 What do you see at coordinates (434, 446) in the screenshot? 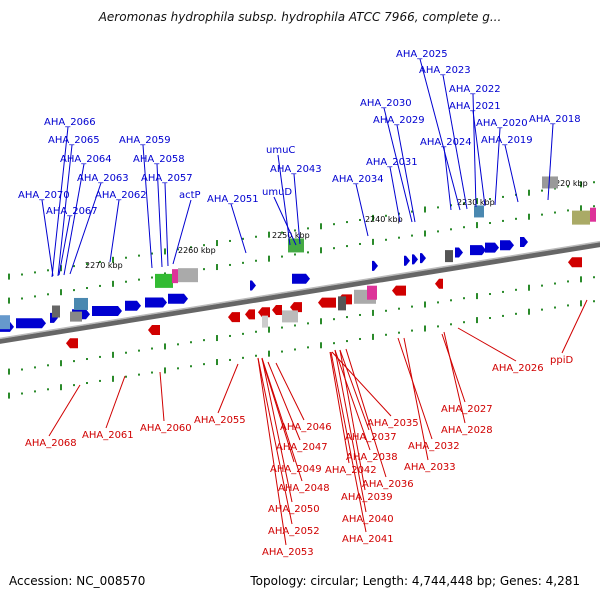
I see `reverse-gene-label: AHA_2032` at bounding box center [434, 446].